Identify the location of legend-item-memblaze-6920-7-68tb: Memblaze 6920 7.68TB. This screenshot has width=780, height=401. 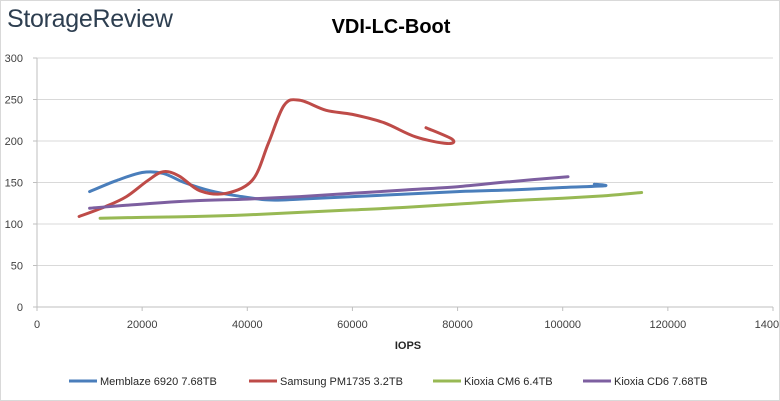
(143, 382).